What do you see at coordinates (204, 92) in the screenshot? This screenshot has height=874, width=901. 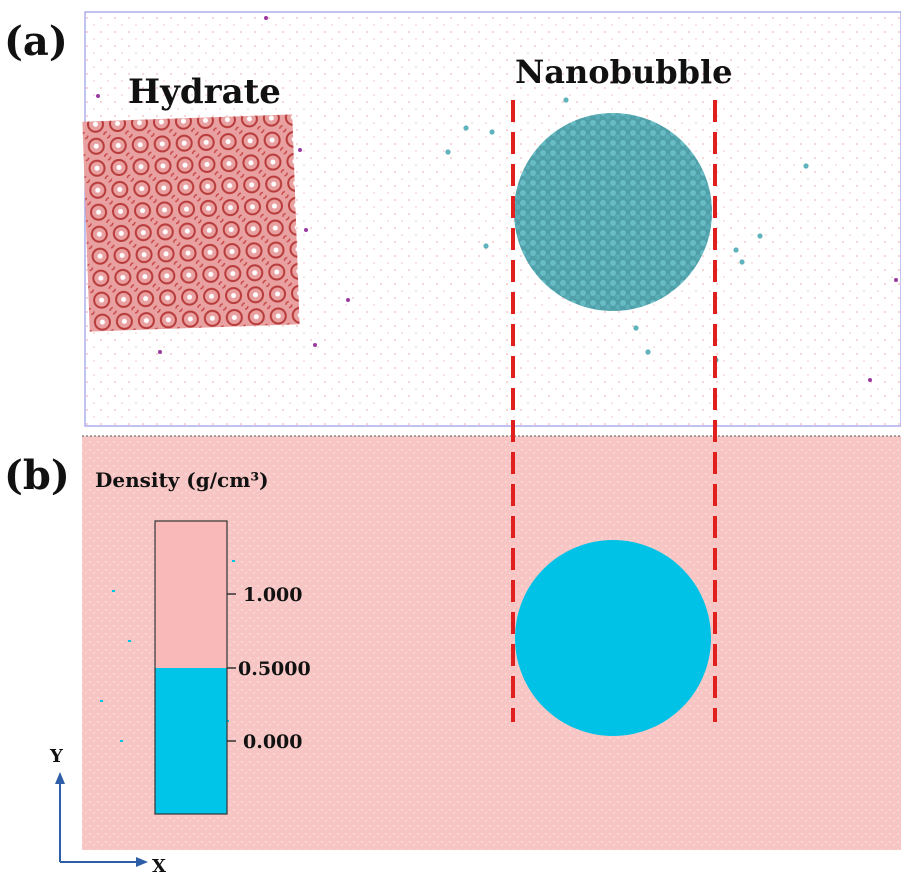 I see `hydrate-label: Hydrate` at bounding box center [204, 92].